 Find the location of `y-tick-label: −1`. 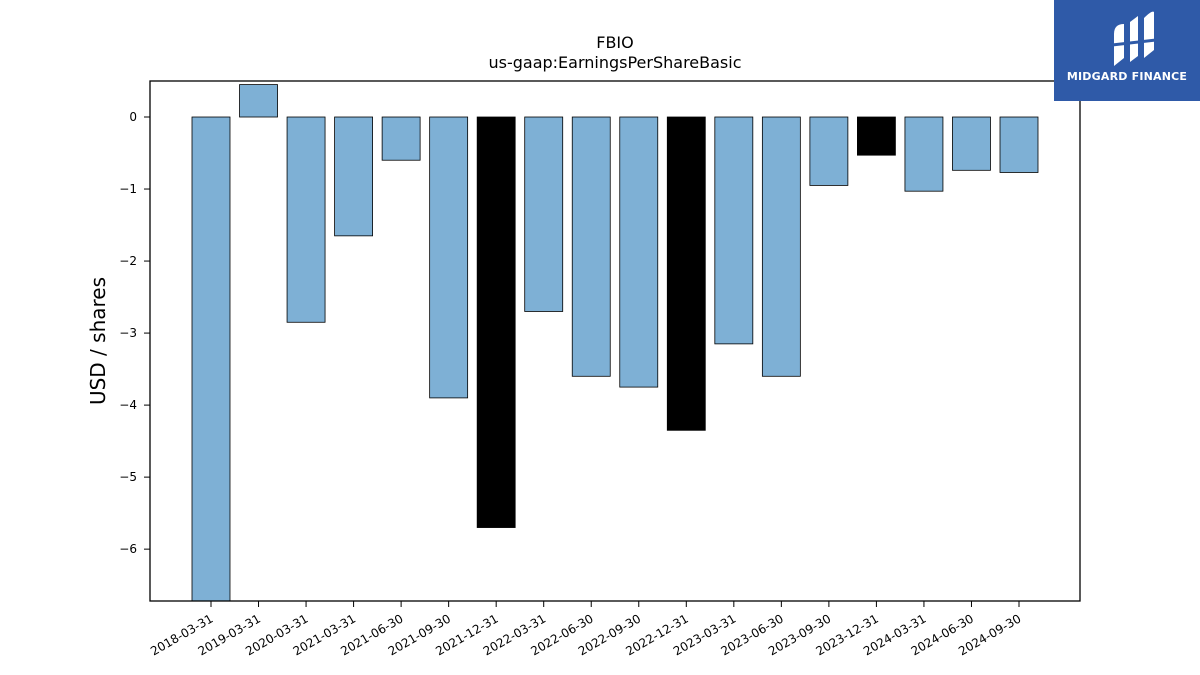

y-tick-label: −1 is located at coordinates (128, 189).